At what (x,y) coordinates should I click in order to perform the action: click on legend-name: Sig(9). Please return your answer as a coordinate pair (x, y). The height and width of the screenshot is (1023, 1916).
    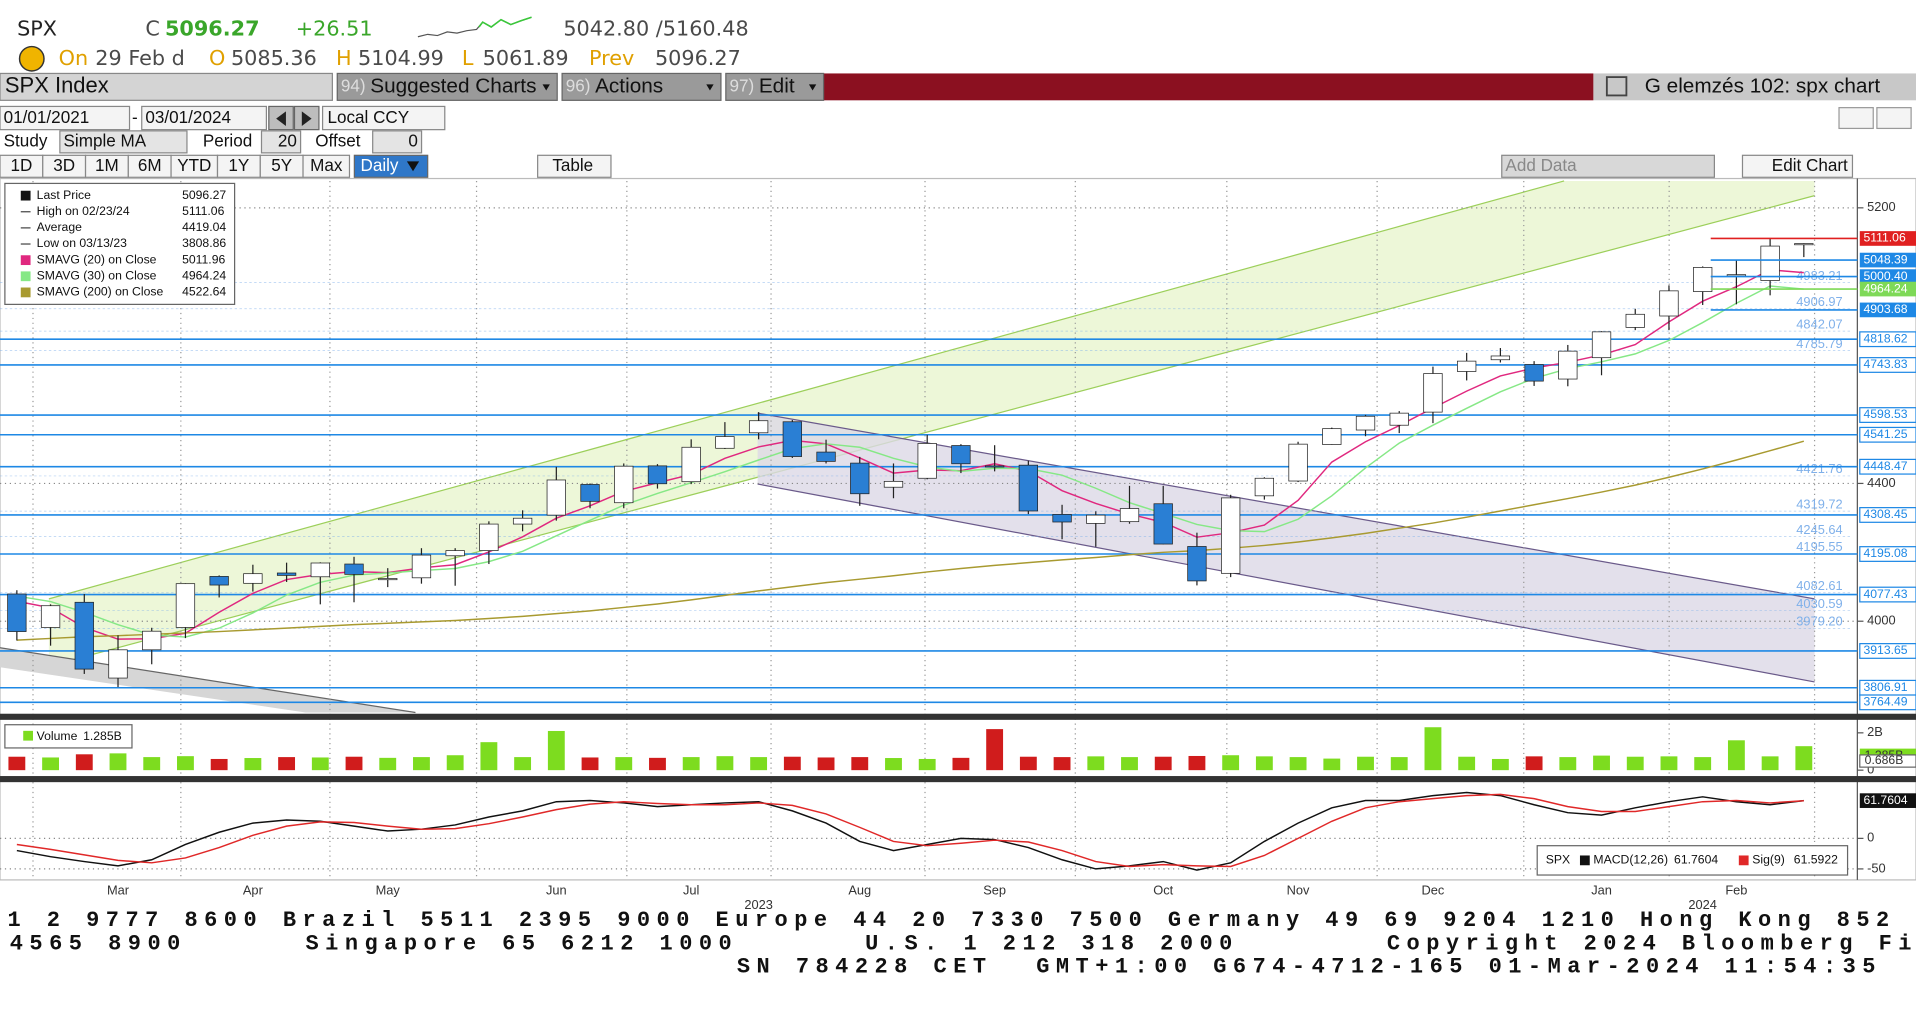
    Looking at the image, I should click on (1768, 860).